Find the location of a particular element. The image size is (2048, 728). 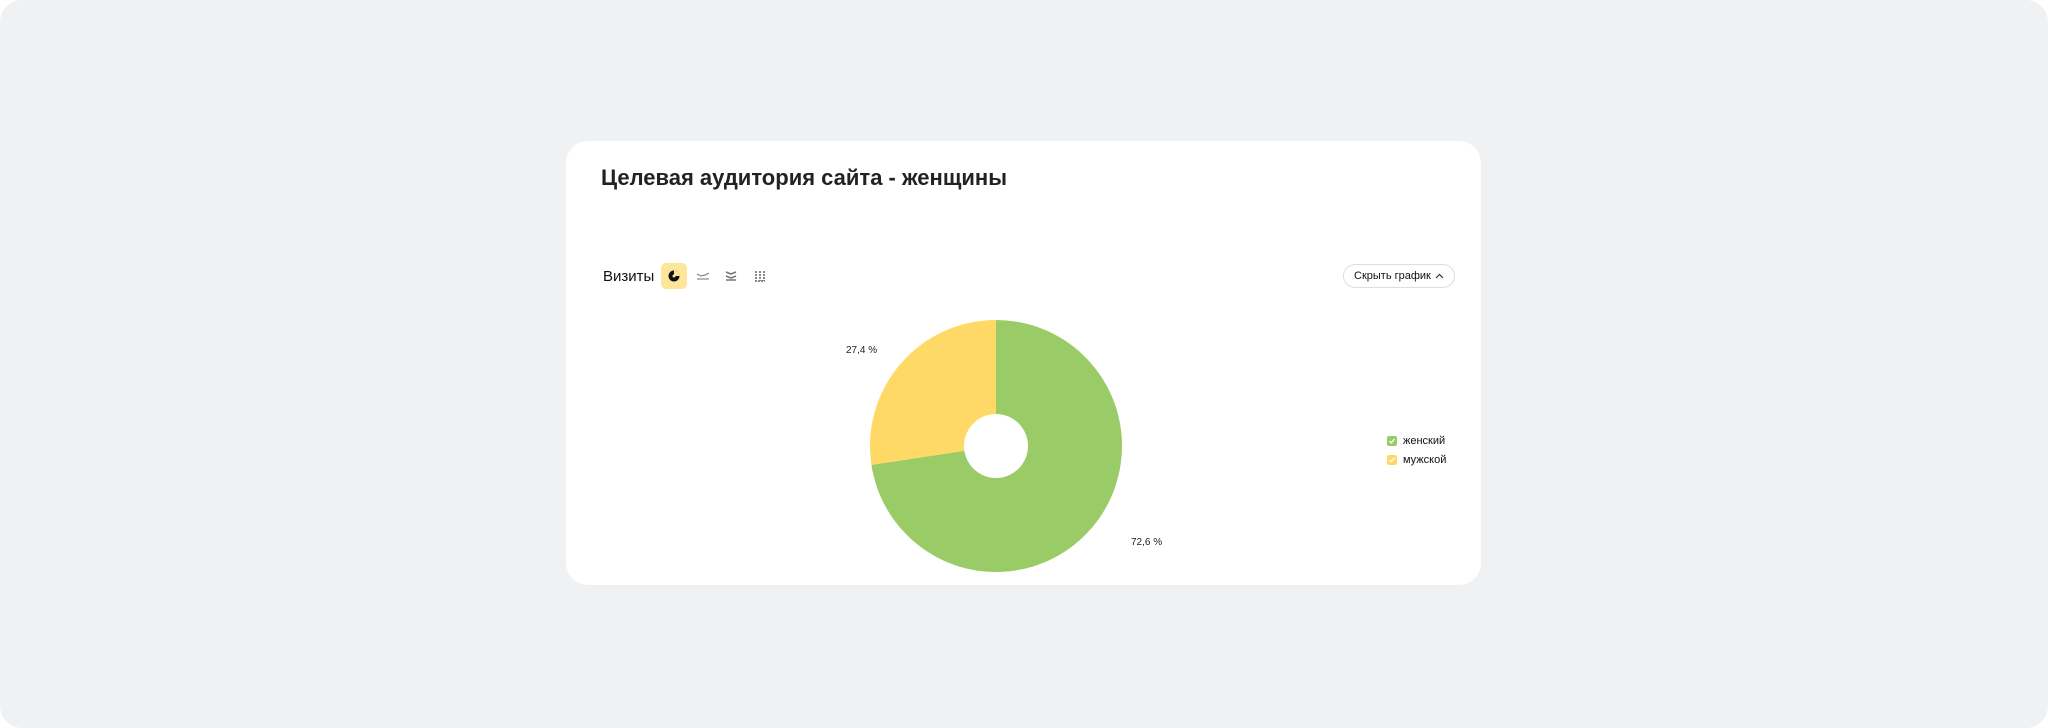

hide-chart-label: Скрыть график is located at coordinates (1392, 276).